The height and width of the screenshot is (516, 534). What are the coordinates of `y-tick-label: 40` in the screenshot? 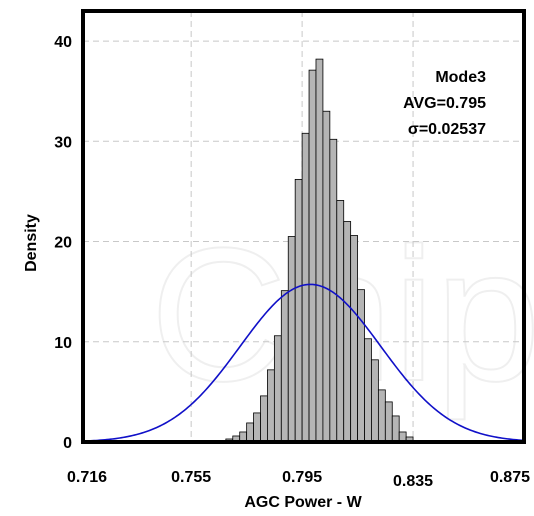 It's located at (63, 42).